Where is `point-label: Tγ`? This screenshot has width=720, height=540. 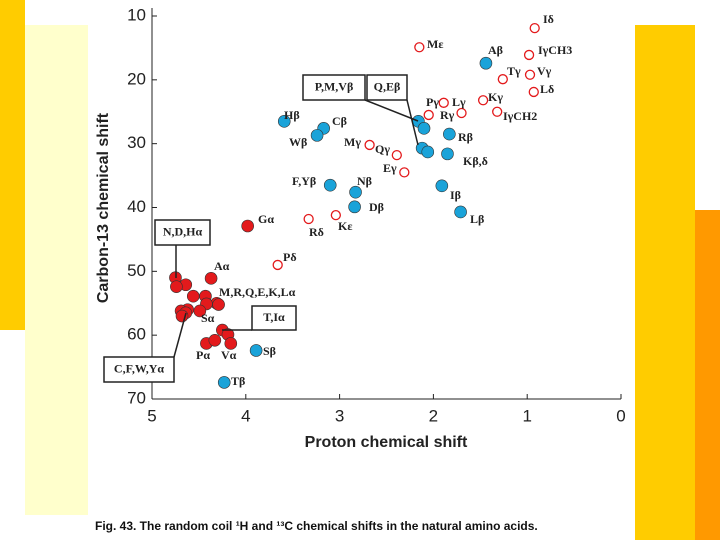 point-label: Tγ is located at coordinates (514, 71).